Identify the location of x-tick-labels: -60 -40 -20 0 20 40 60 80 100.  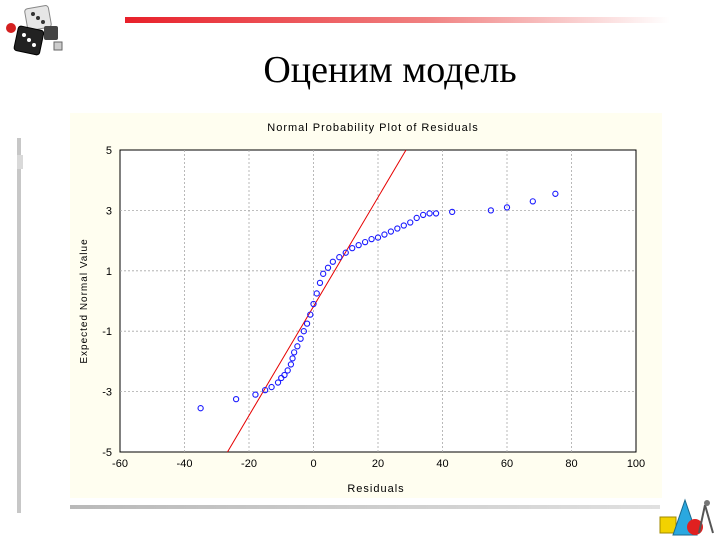
(378, 464).